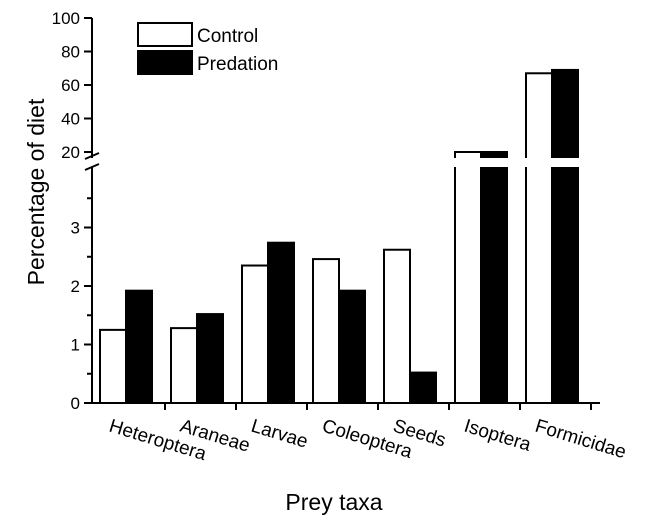 The height and width of the screenshot is (523, 648). What do you see at coordinates (565, 236) in the screenshot?
I see `bar-predation-formicidae` at bounding box center [565, 236].